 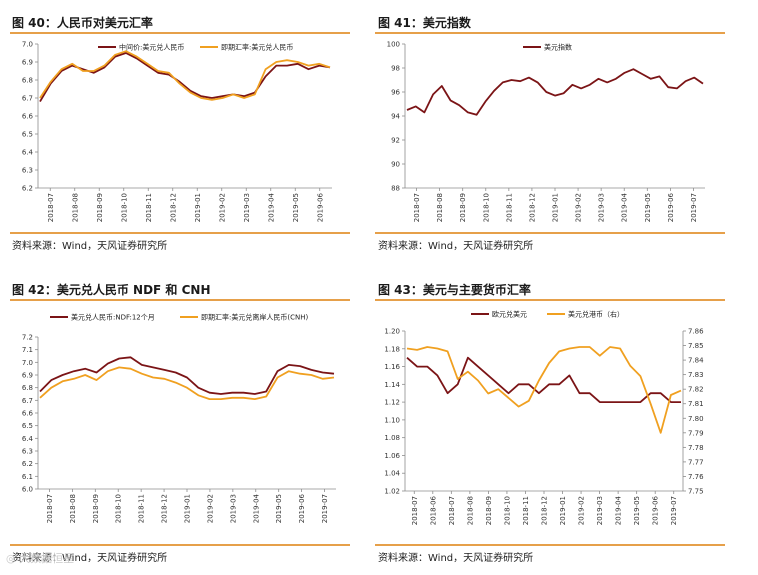 What do you see at coordinates (696, 390) in the screenshot?
I see `y-right-tick-label: 7.82` at bounding box center [696, 390].